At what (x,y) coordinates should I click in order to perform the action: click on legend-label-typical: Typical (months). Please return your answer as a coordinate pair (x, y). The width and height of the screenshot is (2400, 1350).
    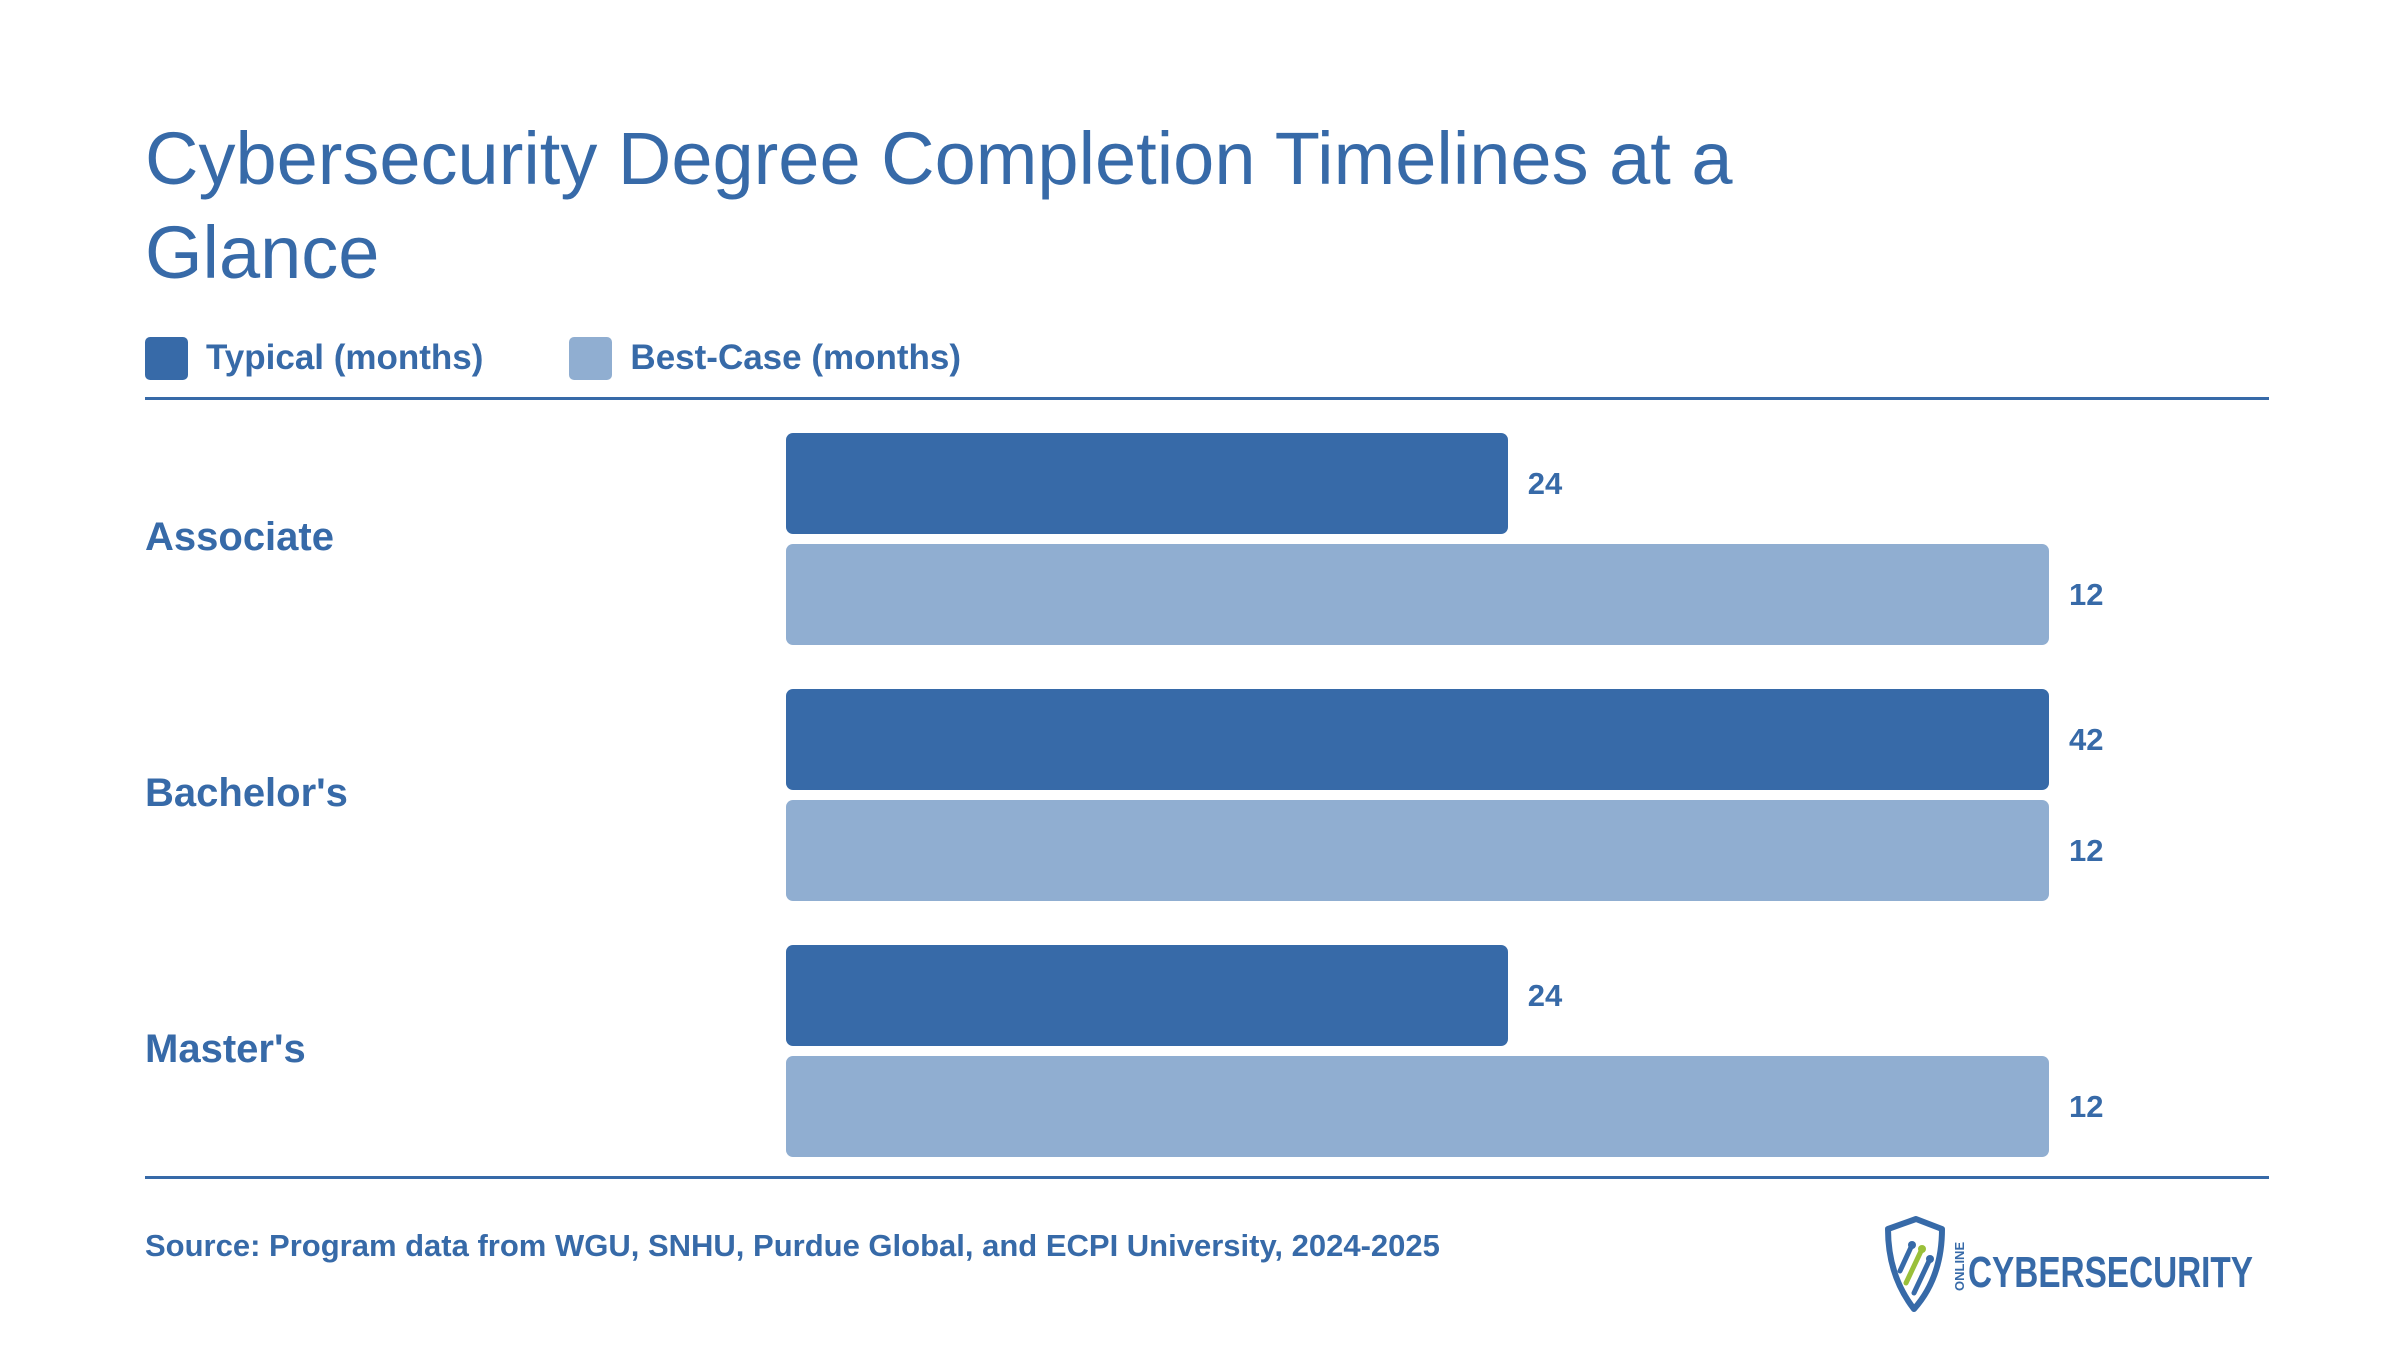
    Looking at the image, I should click on (345, 357).